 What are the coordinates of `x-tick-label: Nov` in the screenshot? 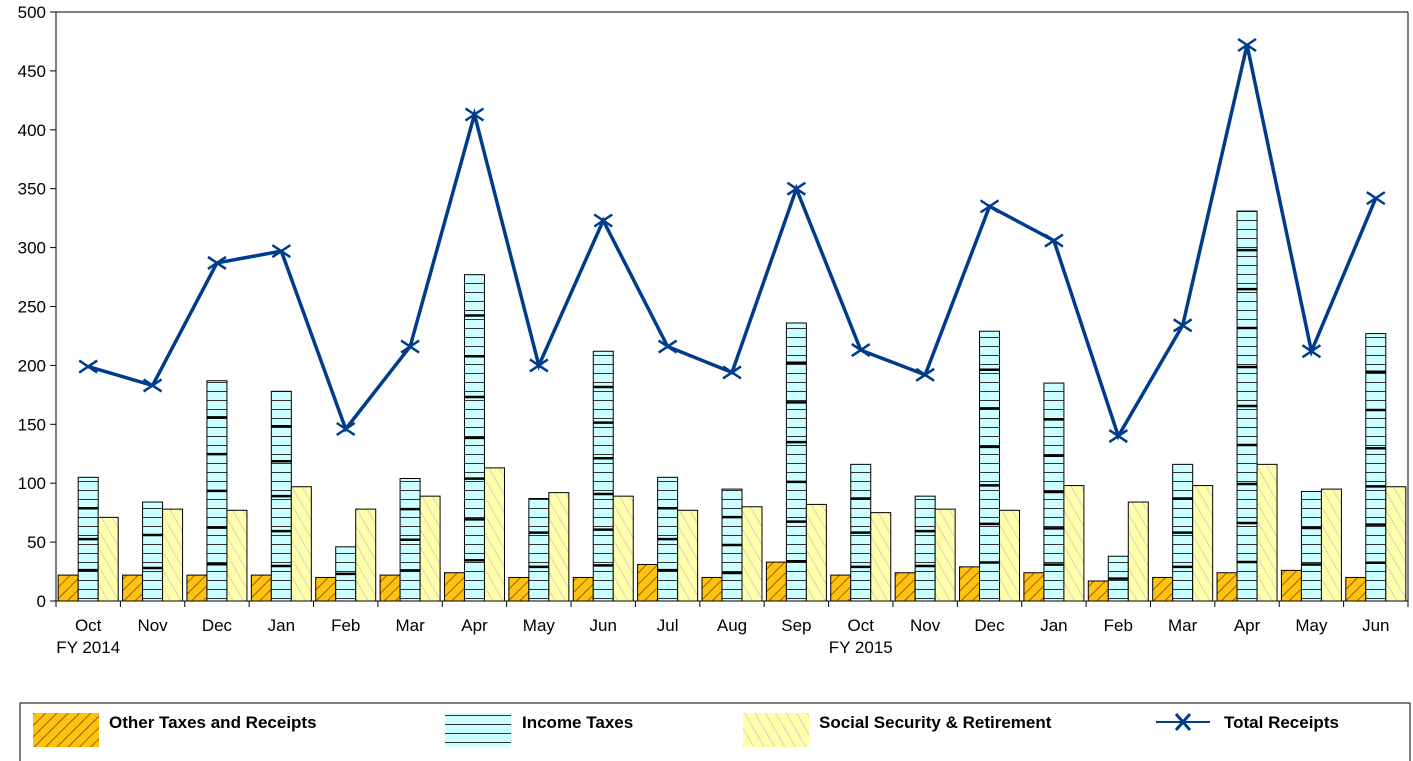 It's located at (152, 625).